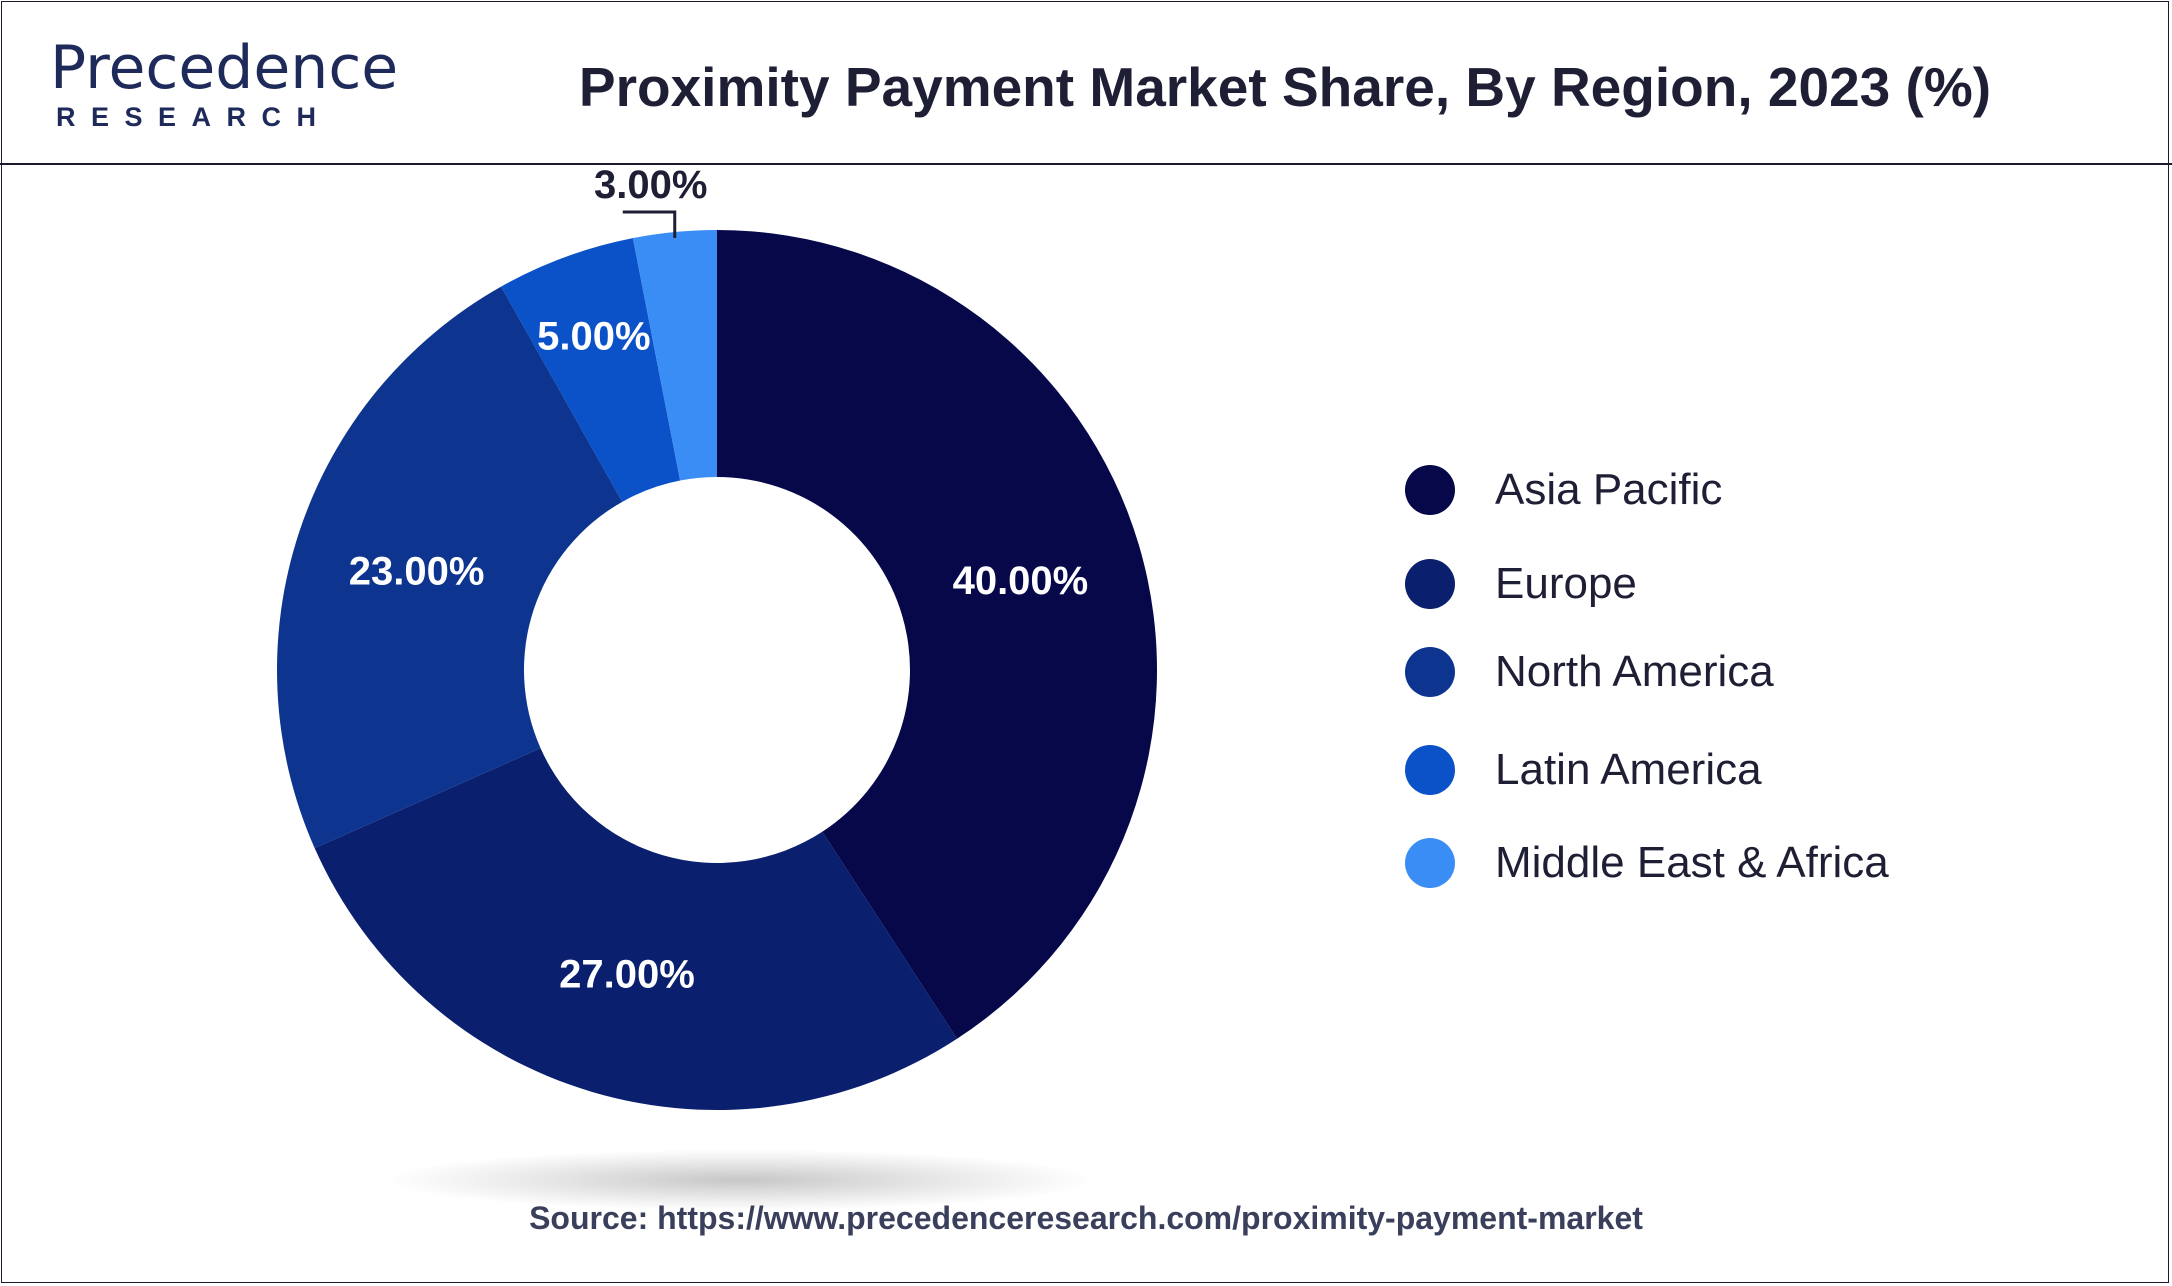 Image resolution: width=2172 pixels, height=1286 pixels. What do you see at coordinates (194, 117) in the screenshot?
I see `brand-sub: RESEARCH` at bounding box center [194, 117].